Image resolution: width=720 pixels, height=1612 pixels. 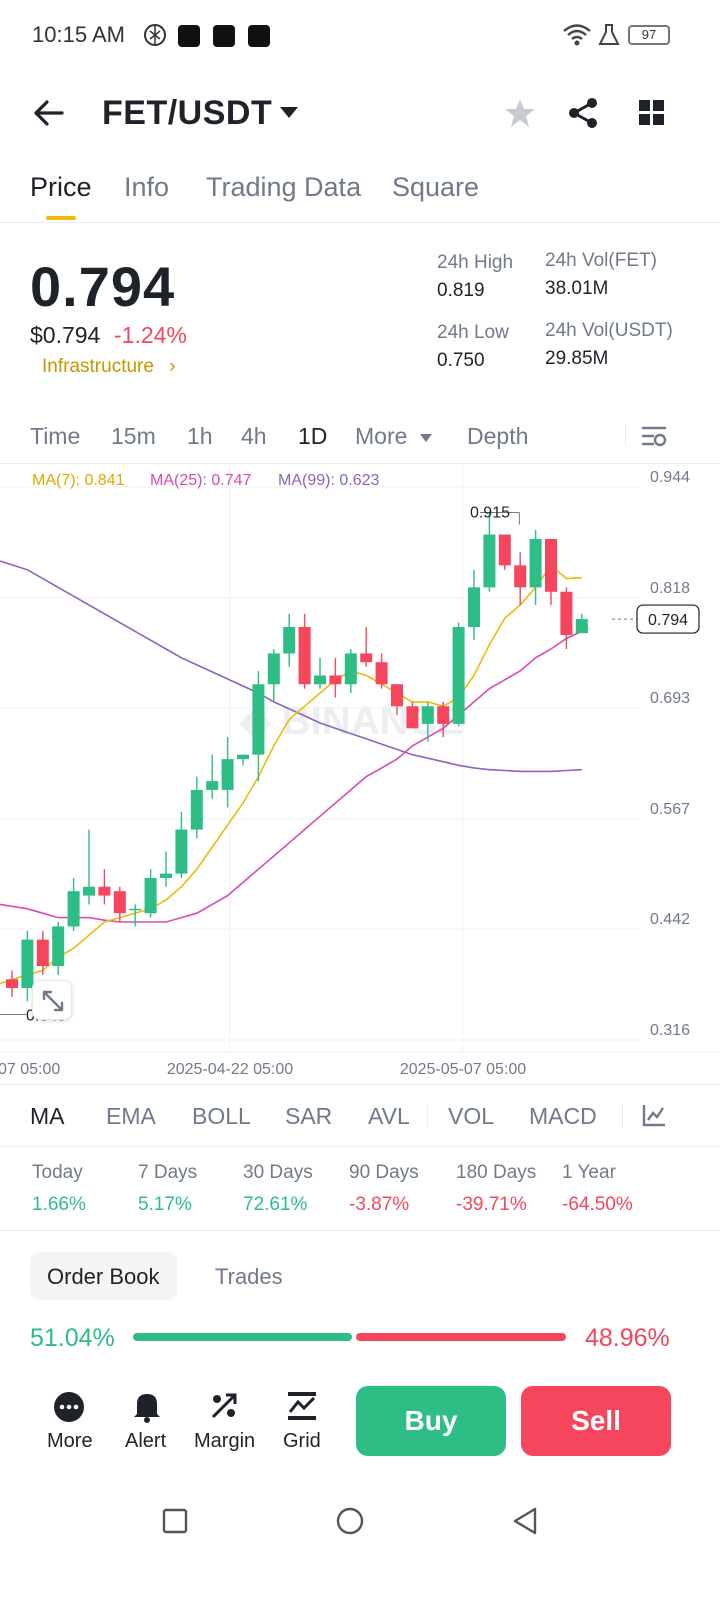 What do you see at coordinates (302, 1441) in the screenshot?
I see `grid-label: Grid` at bounding box center [302, 1441].